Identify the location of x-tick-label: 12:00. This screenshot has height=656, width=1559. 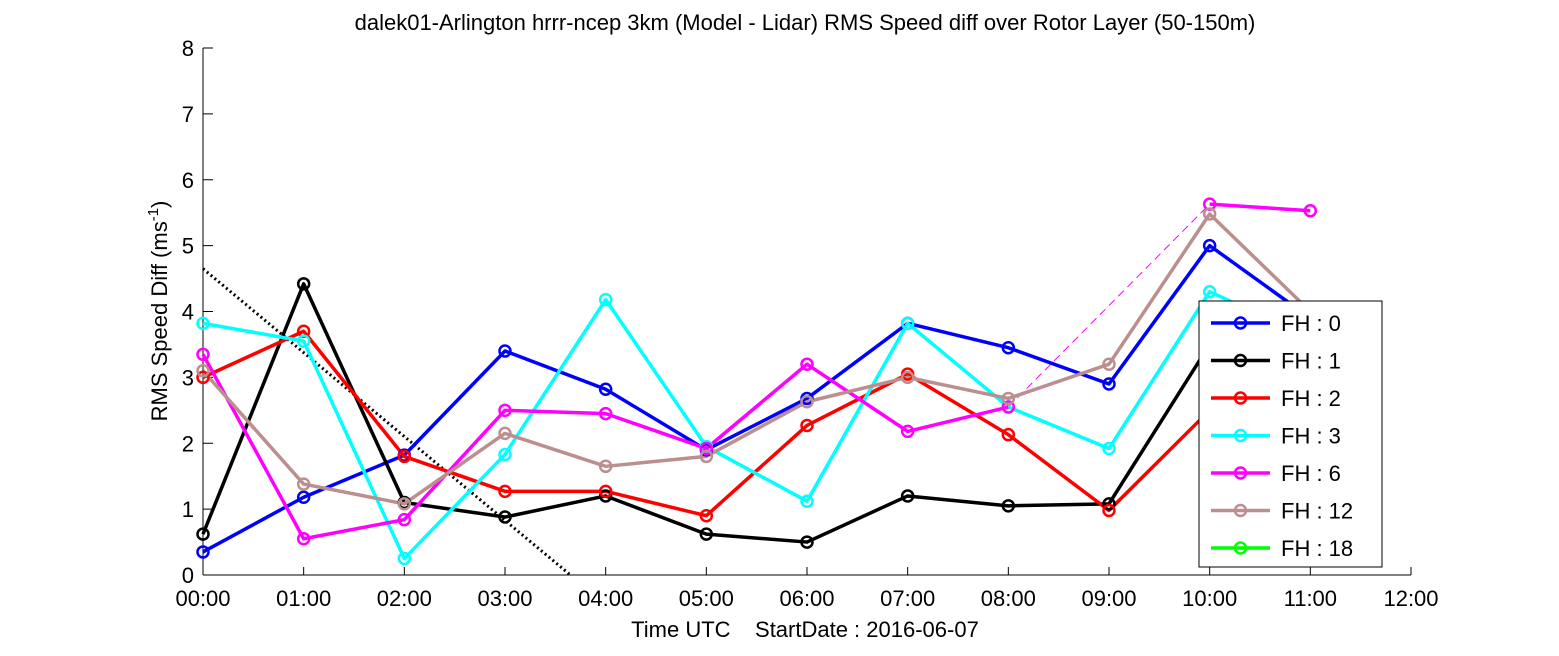
(1410, 598).